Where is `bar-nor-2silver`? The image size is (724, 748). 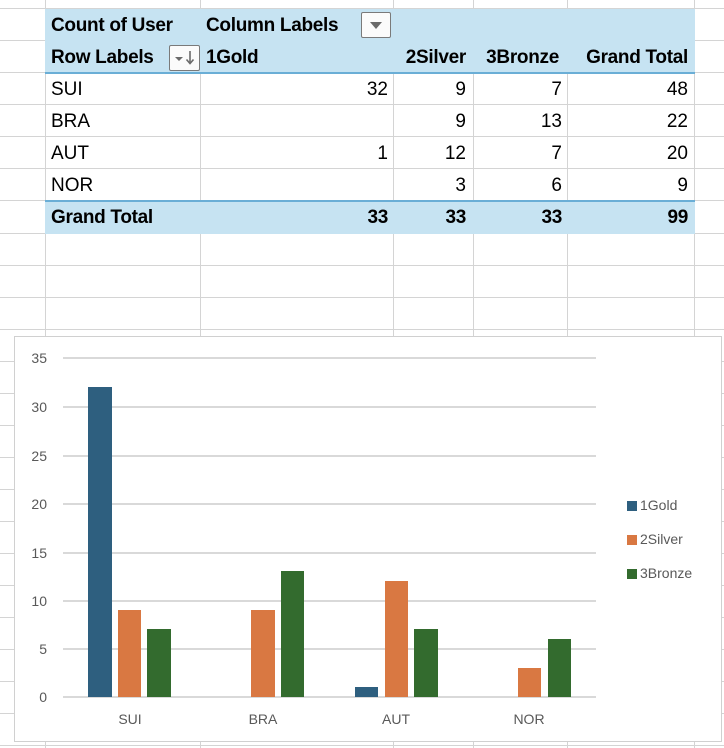
bar-nor-2silver is located at coordinates (529, 682).